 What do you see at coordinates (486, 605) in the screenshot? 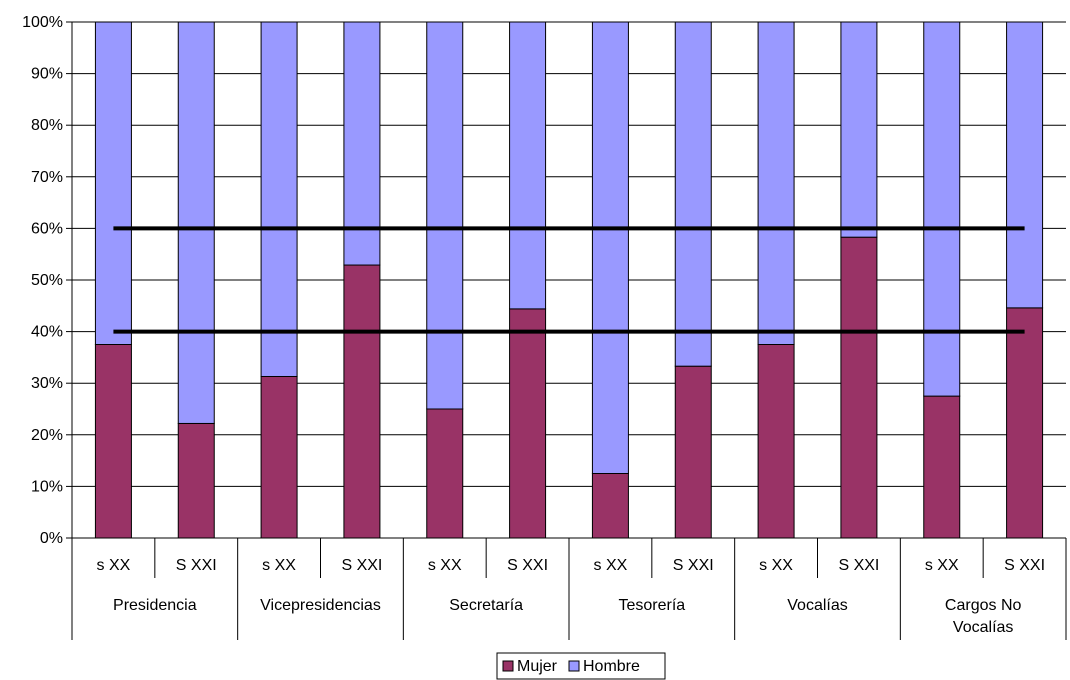
I see `x-group-label: Secretaría` at bounding box center [486, 605].